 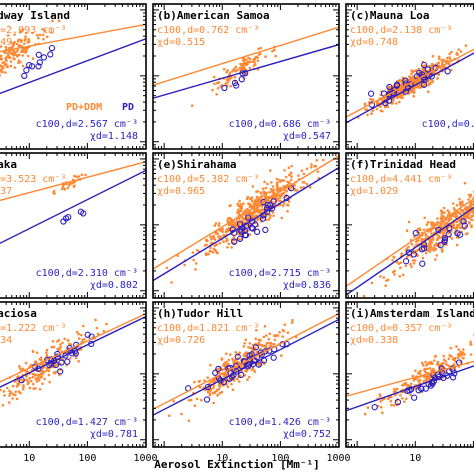 I want to click on pd-stat: c100,d=2.715 cm⁻³, so click(x=280, y=273).